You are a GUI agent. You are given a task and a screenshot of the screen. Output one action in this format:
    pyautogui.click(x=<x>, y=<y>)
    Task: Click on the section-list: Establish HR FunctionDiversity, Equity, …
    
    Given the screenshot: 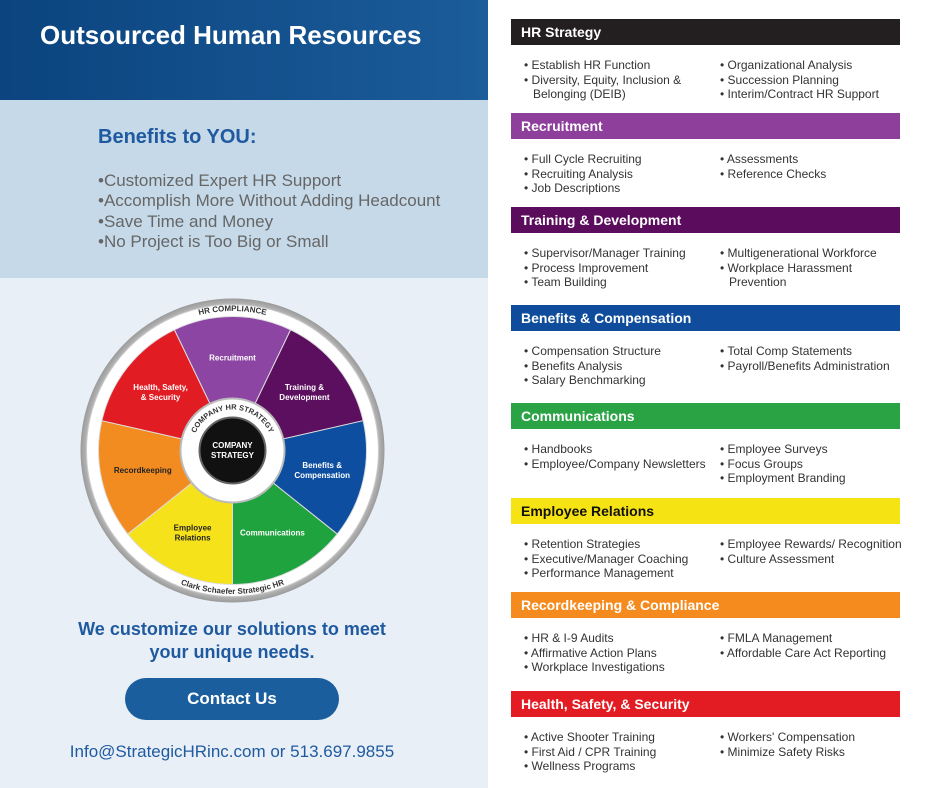 What is the action you would take?
    pyautogui.click(x=617, y=80)
    